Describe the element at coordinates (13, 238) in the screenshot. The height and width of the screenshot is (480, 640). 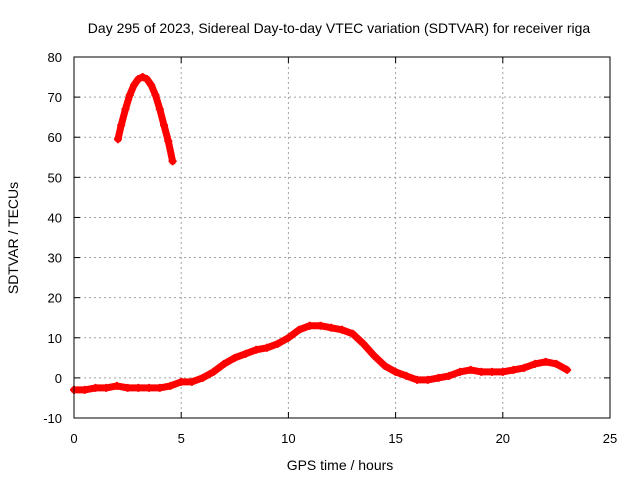
I see `y-axis-label: SDTVAR / TECUs` at that location.